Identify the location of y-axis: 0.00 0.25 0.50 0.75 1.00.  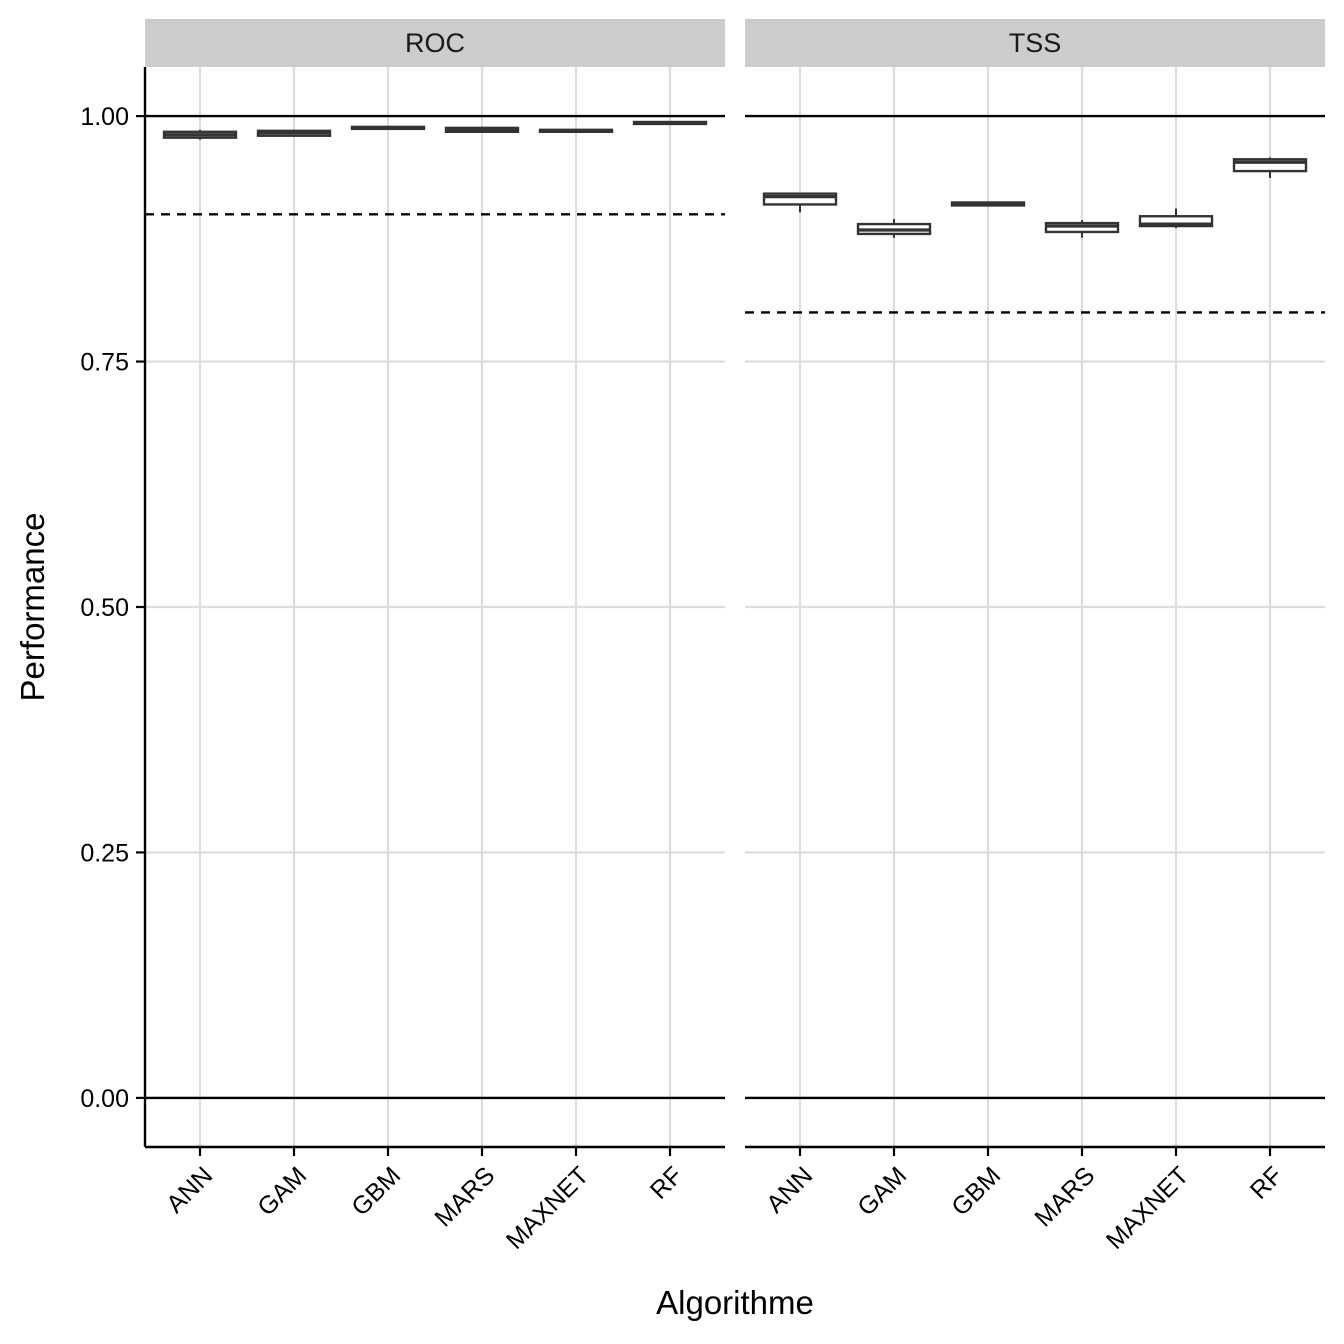
(113, 607).